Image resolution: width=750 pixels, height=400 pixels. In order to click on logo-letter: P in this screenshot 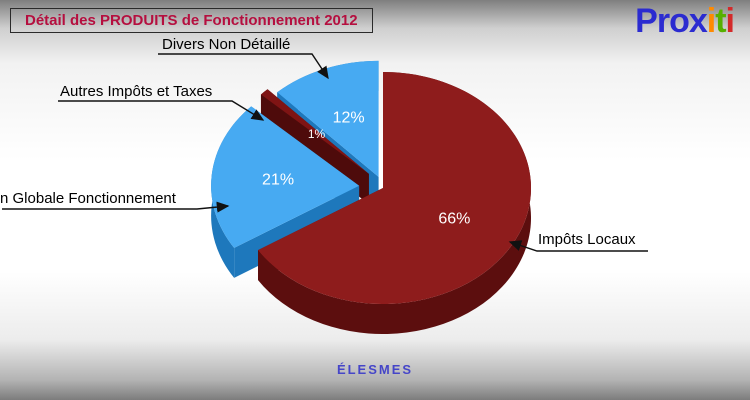, I will do `click(646, 21)`.